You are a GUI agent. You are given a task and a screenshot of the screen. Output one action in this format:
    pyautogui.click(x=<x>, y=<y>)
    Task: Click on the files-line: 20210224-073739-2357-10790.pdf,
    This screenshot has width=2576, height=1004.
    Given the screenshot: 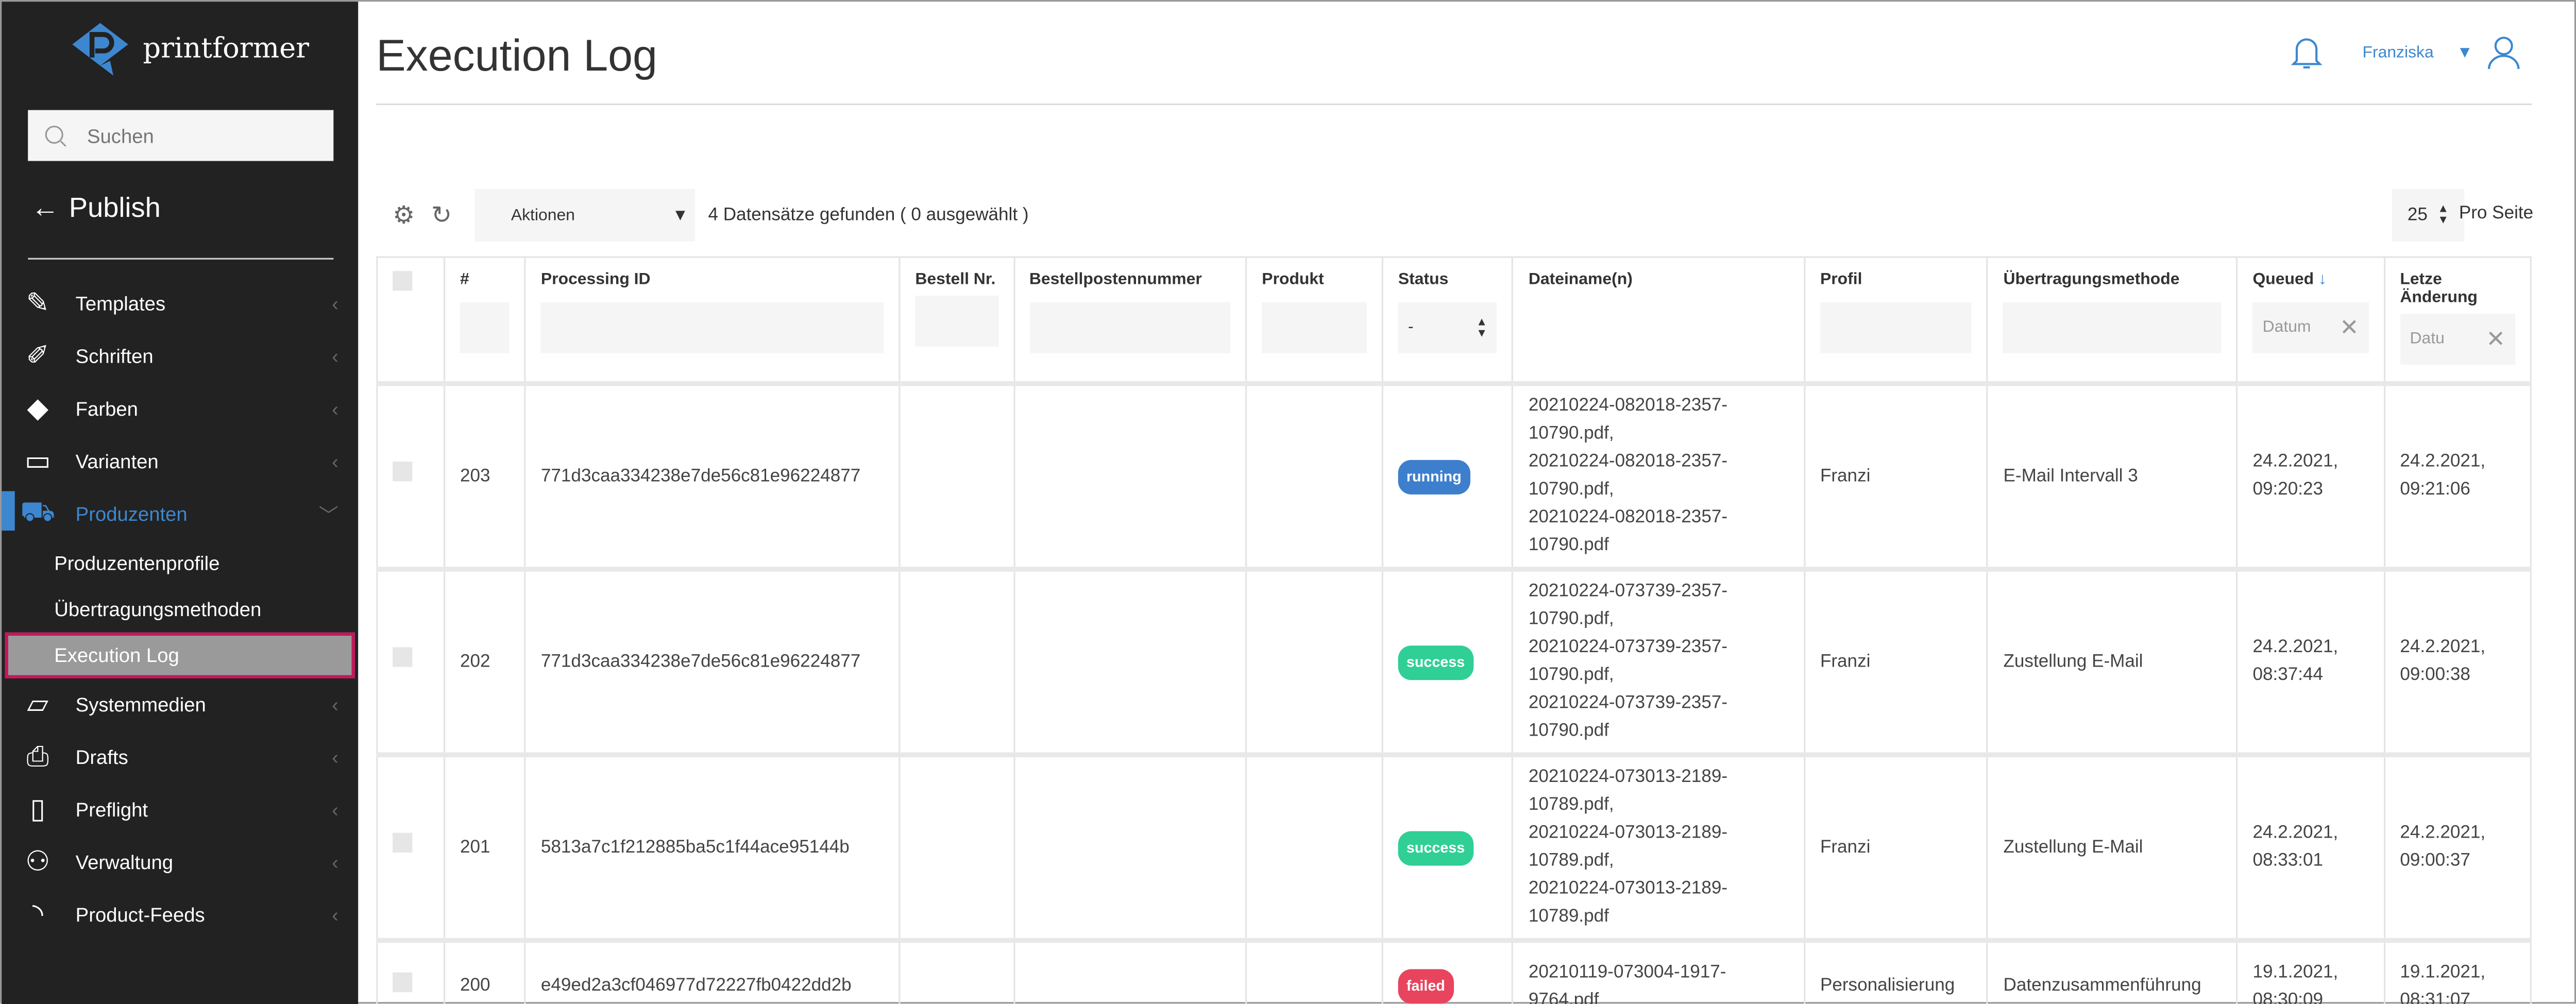 What is the action you would take?
    pyautogui.click(x=1628, y=661)
    